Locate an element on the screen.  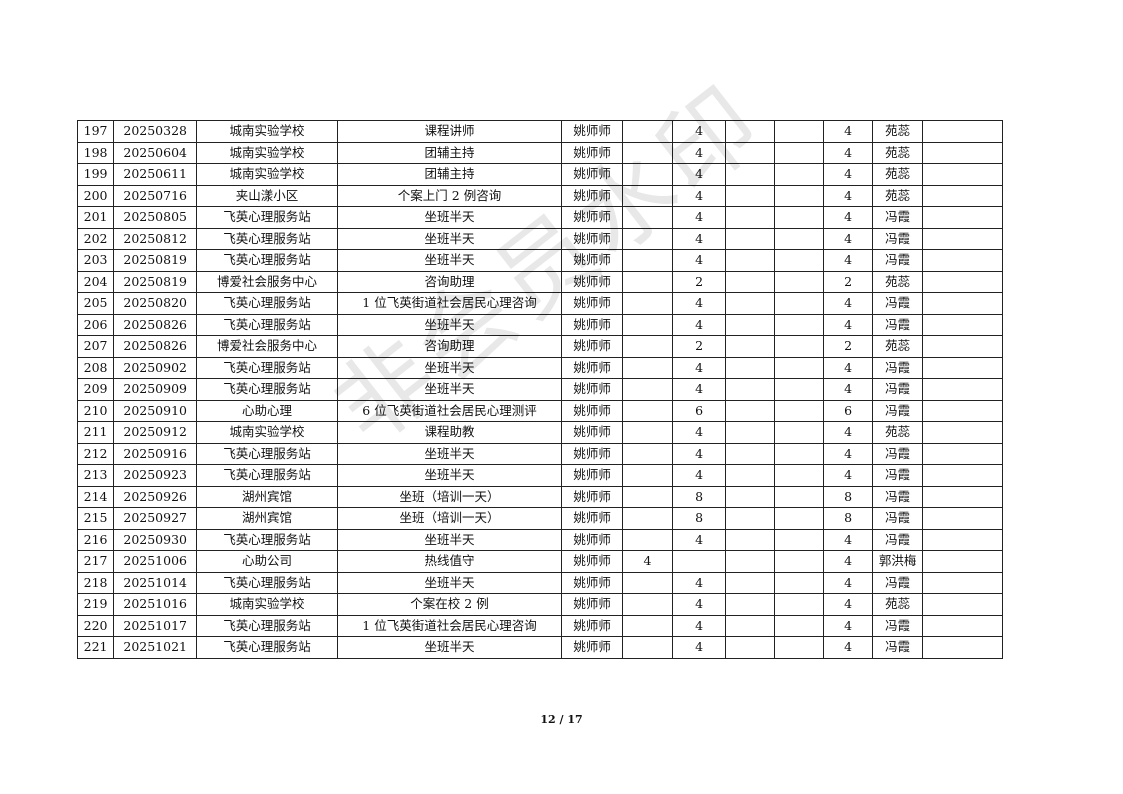
cell-row-number: 219 is located at coordinates (95, 604).